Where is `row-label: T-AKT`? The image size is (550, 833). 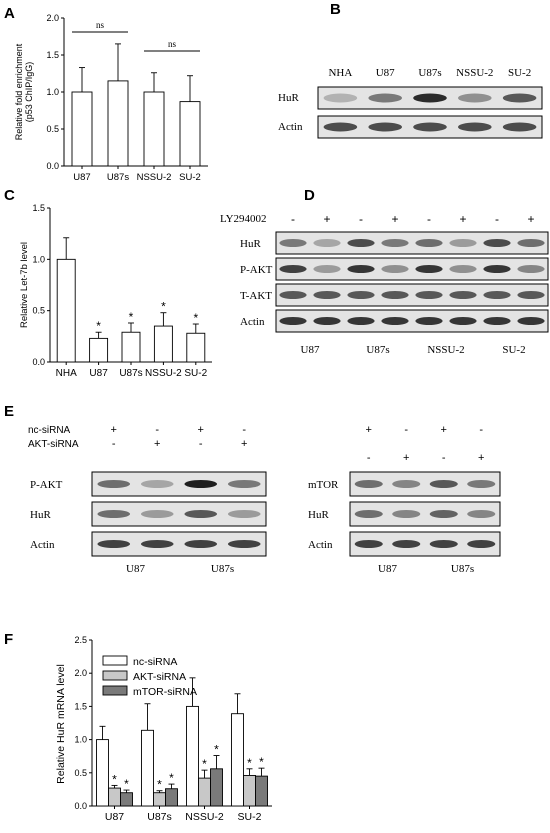 row-label: T-AKT is located at coordinates (256, 296).